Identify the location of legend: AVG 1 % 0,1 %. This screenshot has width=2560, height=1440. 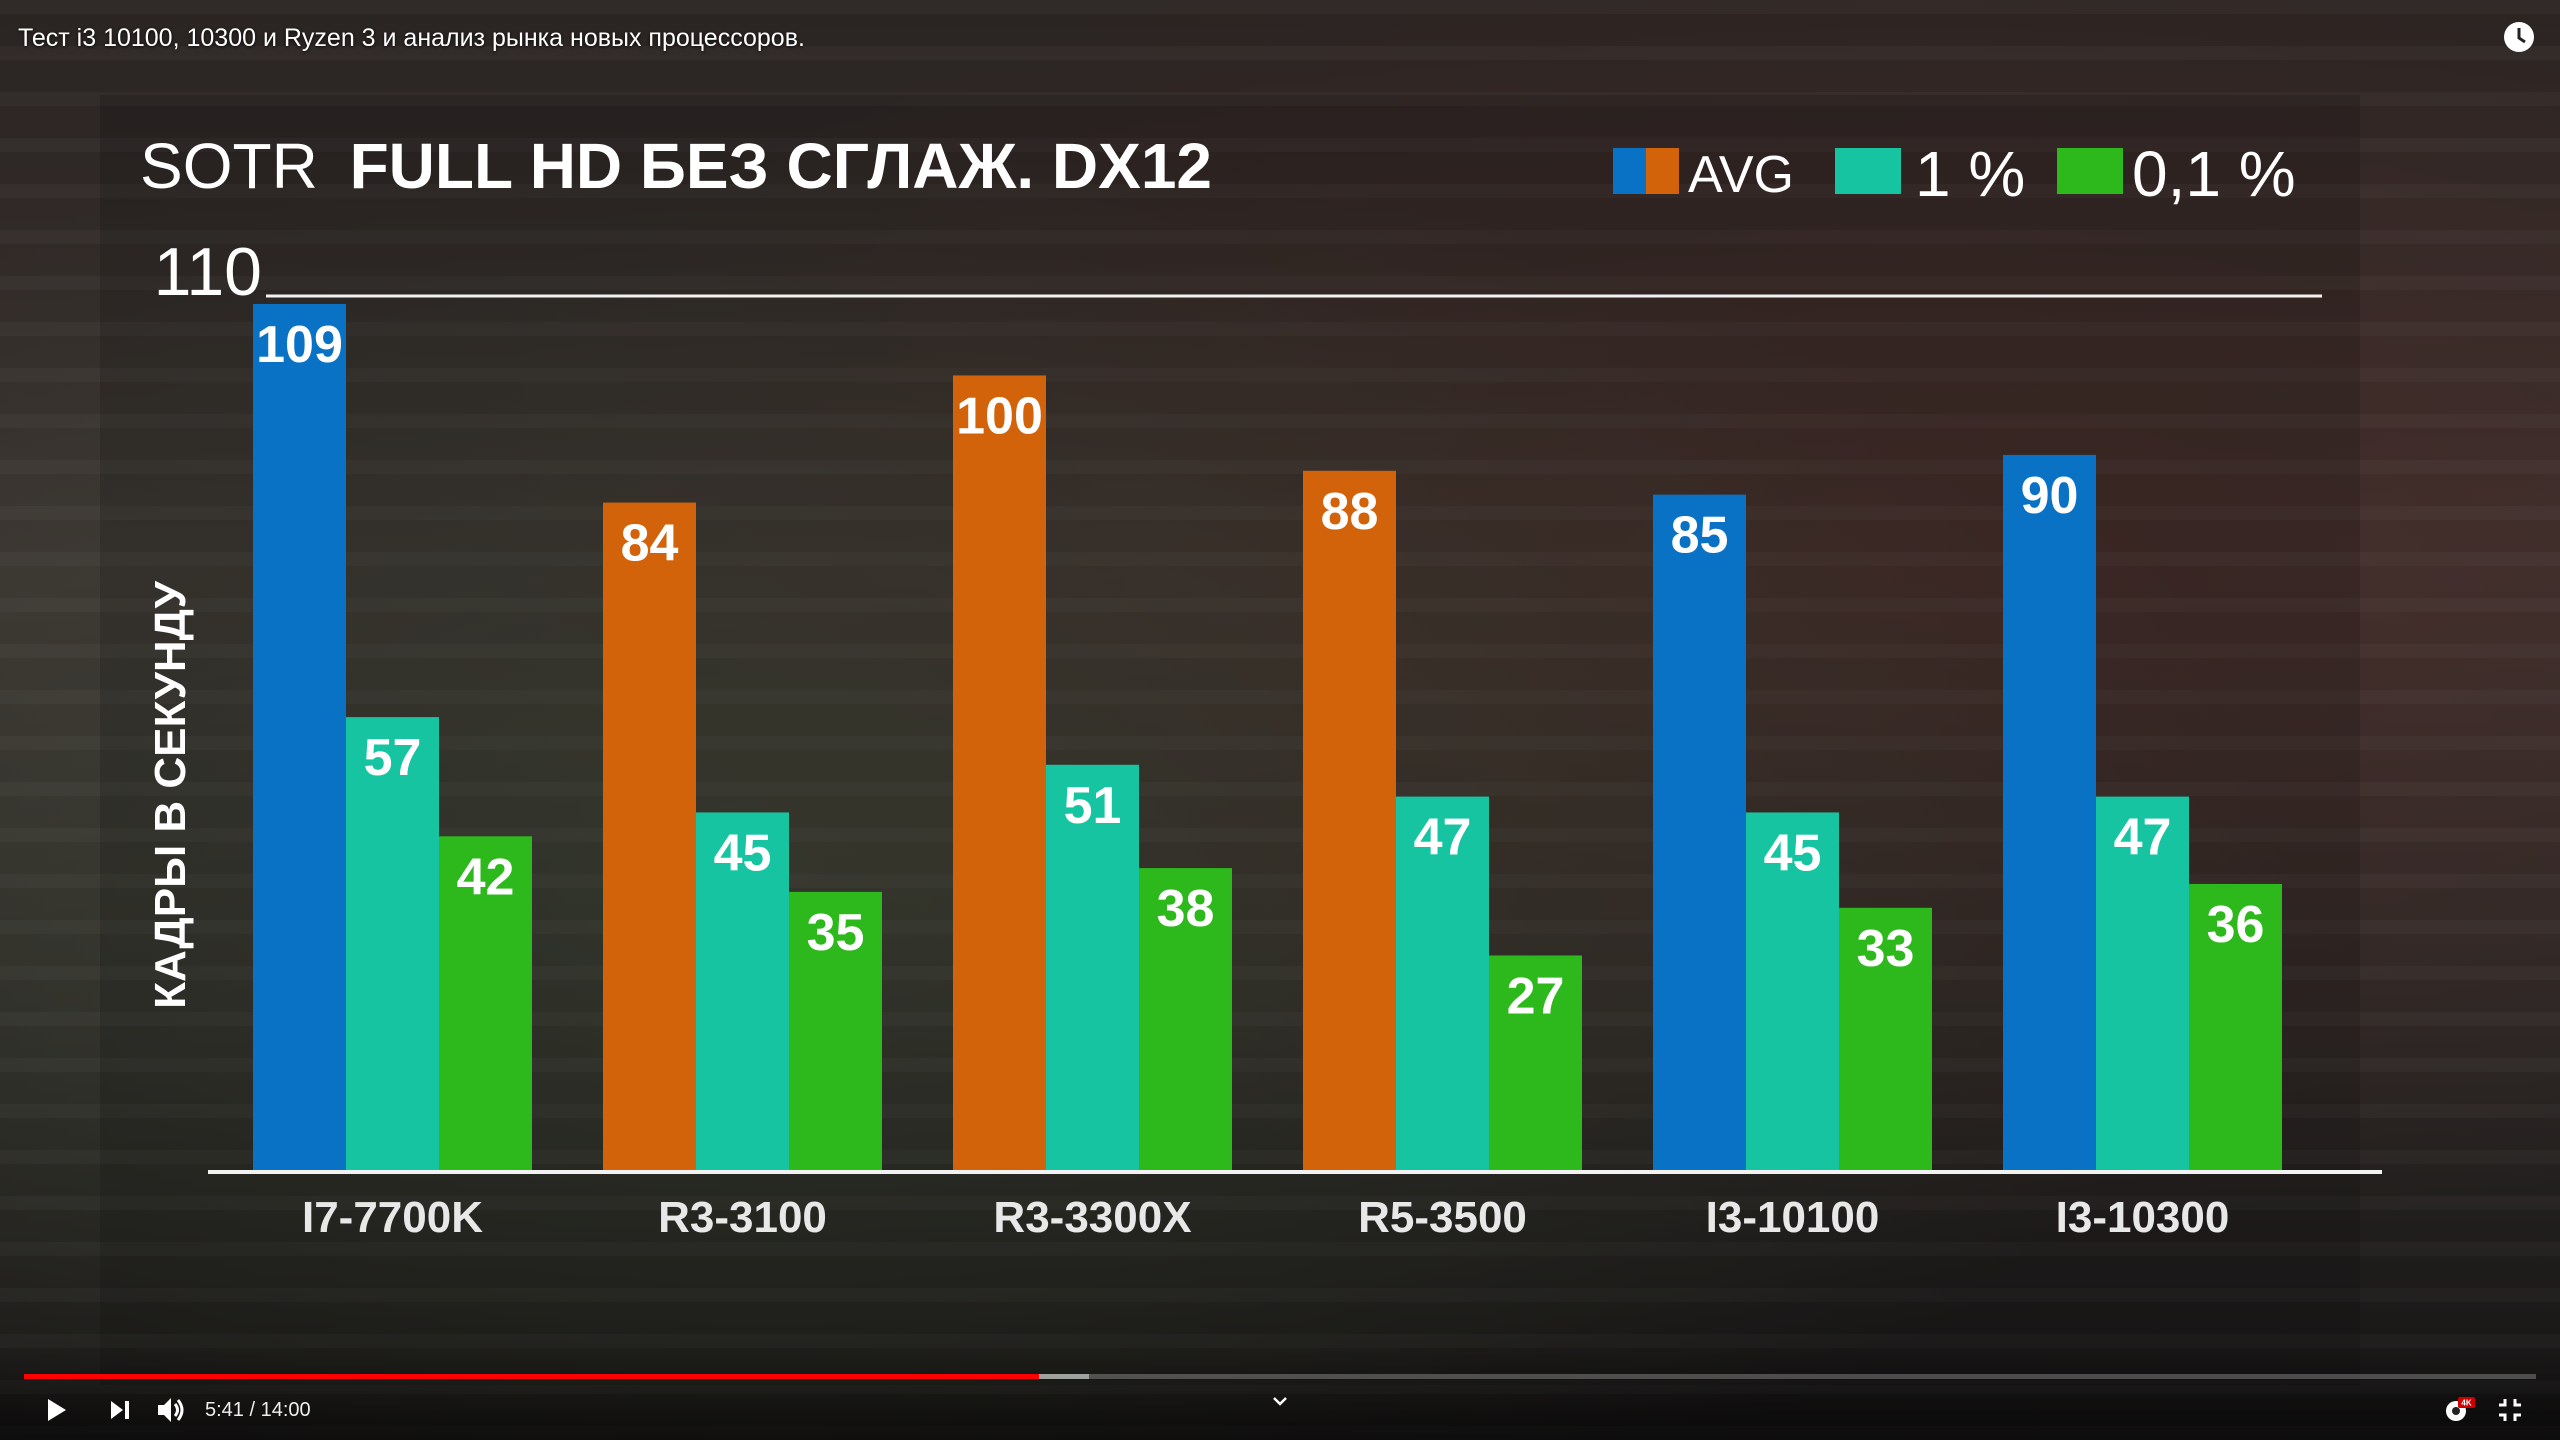
(1954, 174).